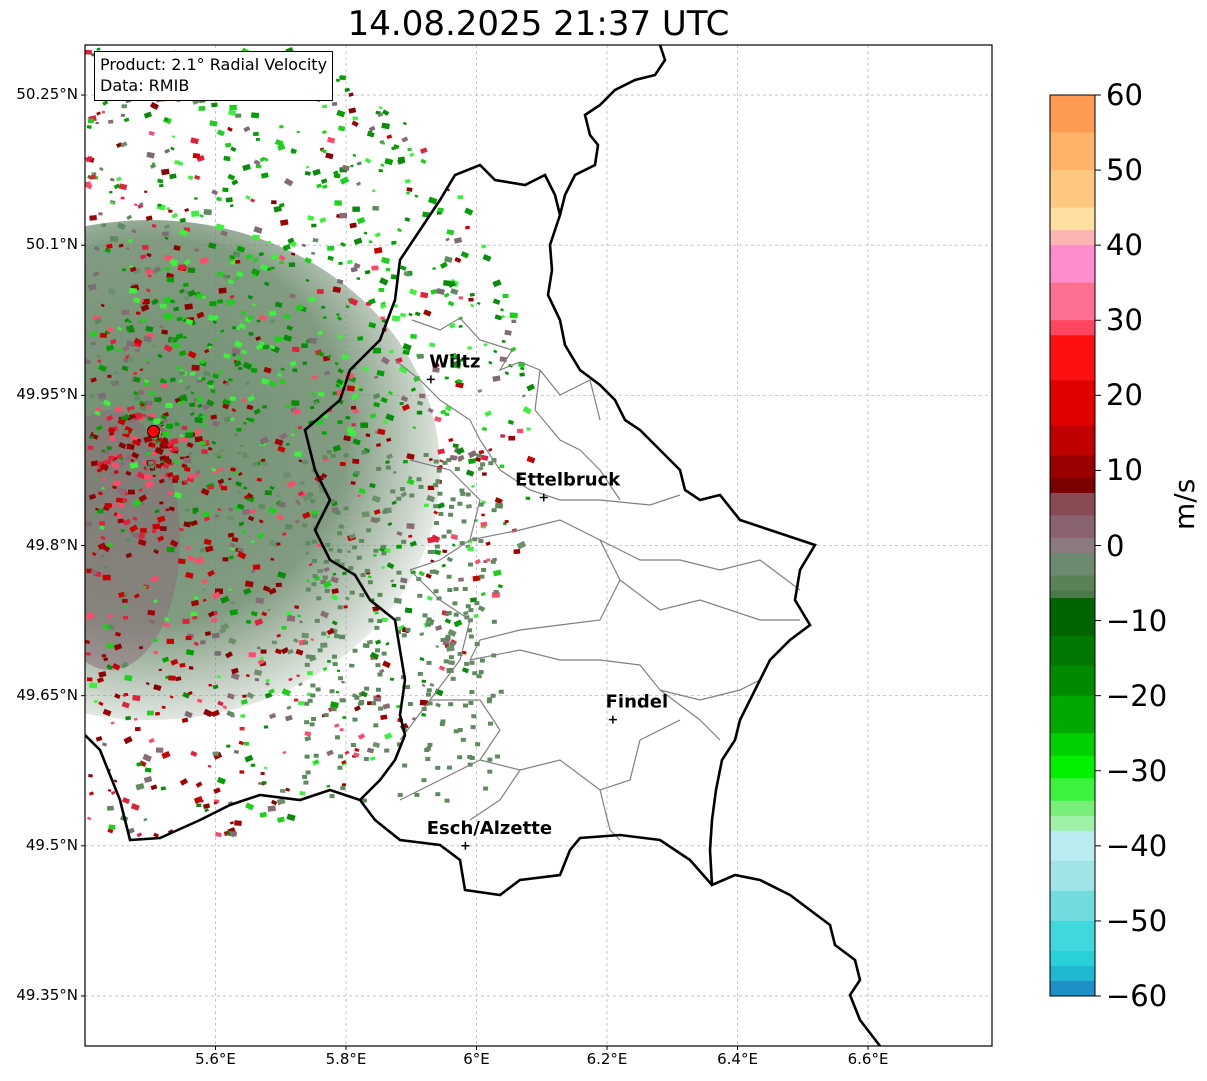 The height and width of the screenshot is (1081, 1207). What do you see at coordinates (737, 1059) in the screenshot?
I see `lon-tick-label: 6.4°E` at bounding box center [737, 1059].